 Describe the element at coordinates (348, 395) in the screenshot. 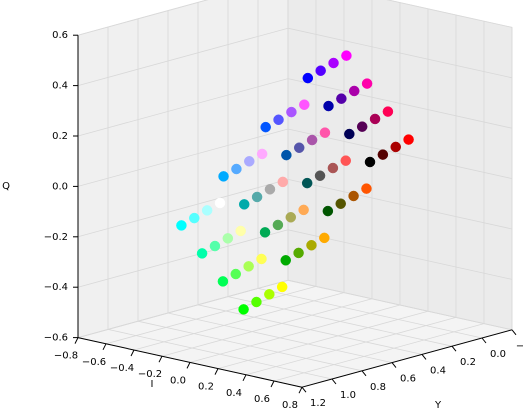

I see `y-tick-label: 1.0` at that location.